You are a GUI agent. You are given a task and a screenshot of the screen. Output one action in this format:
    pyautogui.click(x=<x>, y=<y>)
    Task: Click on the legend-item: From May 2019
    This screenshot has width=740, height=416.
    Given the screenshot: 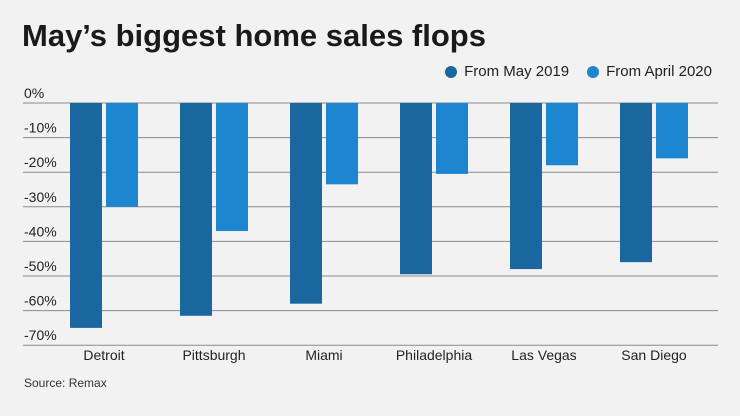 What is the action you would take?
    pyautogui.click(x=507, y=71)
    